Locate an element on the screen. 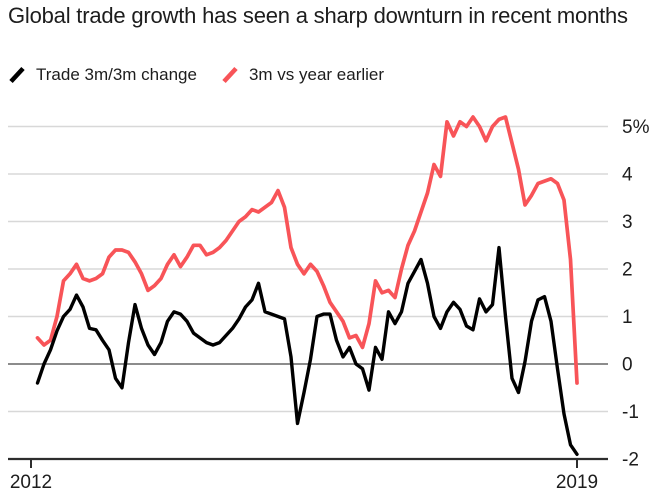 Image resolution: width=659 pixels, height=495 pixels. legend-label-trade-3m3m: Trade 3m/3m change is located at coordinates (116, 74).